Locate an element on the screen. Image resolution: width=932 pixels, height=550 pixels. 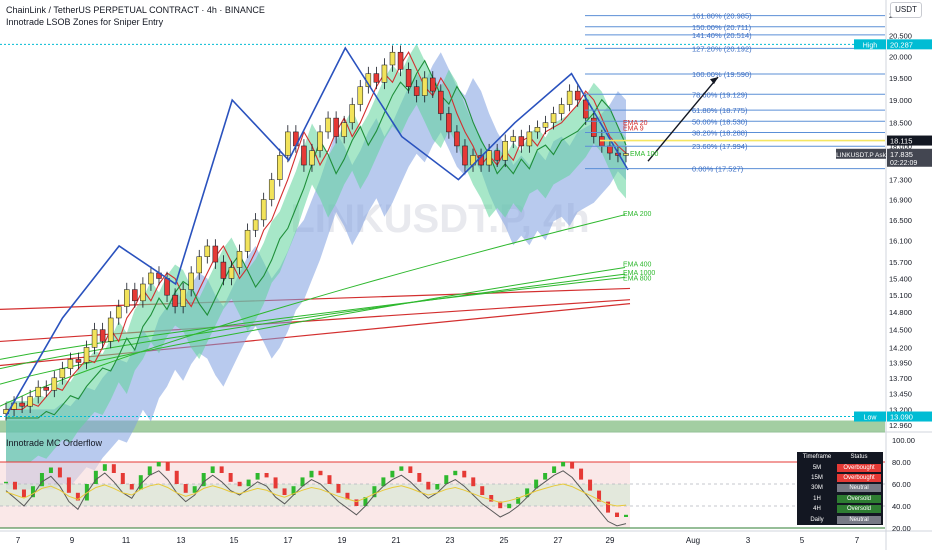
yellow-badge-bg is located at coordinates (909, 140).